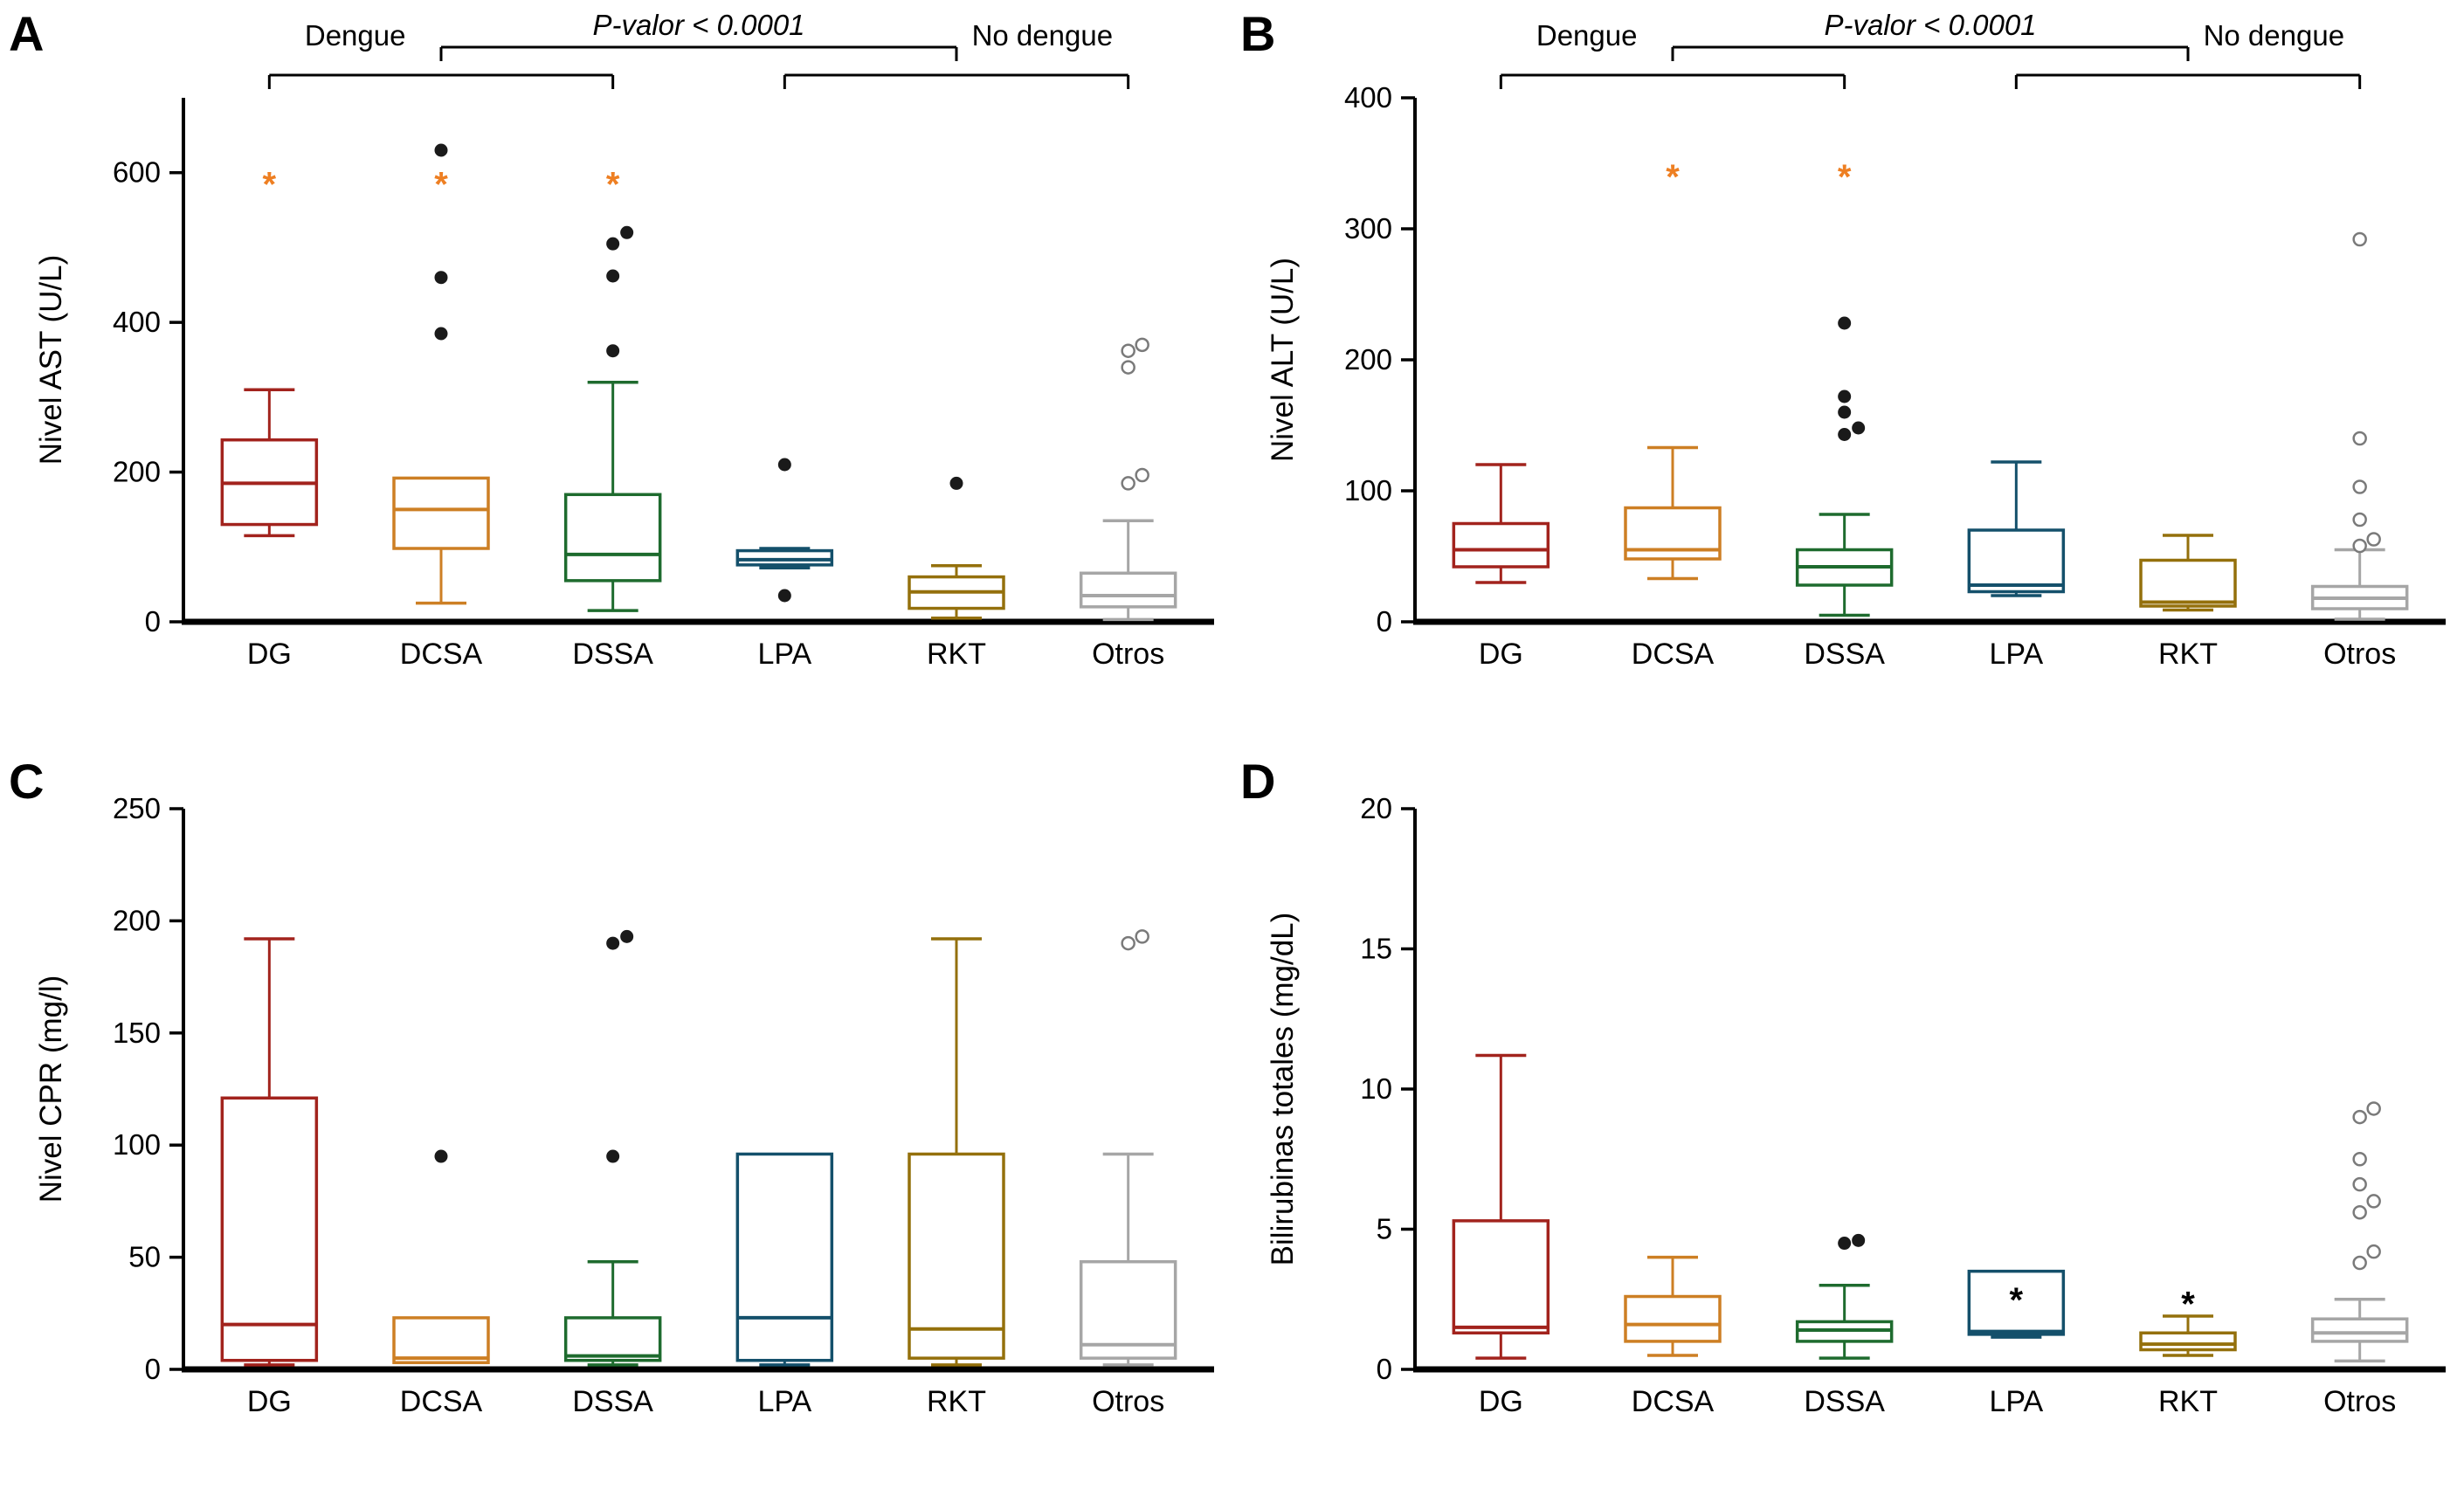  Describe the element at coordinates (1283, 1089) in the screenshot. I see `svg-text: Bilirubinas totales (mg/dL)` at that location.